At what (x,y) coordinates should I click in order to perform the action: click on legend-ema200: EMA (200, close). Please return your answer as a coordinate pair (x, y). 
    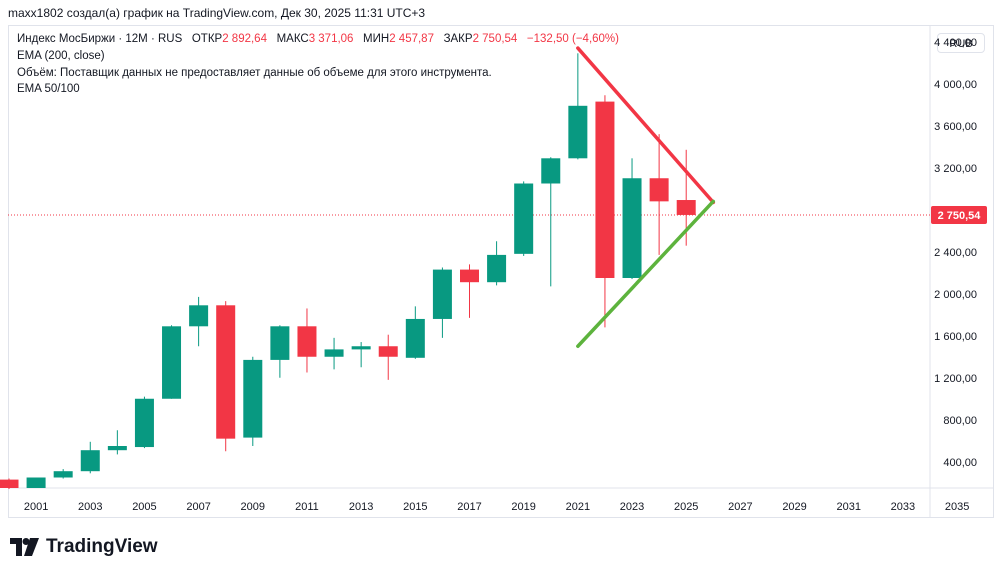
    Looking at the image, I should click on (61, 56).